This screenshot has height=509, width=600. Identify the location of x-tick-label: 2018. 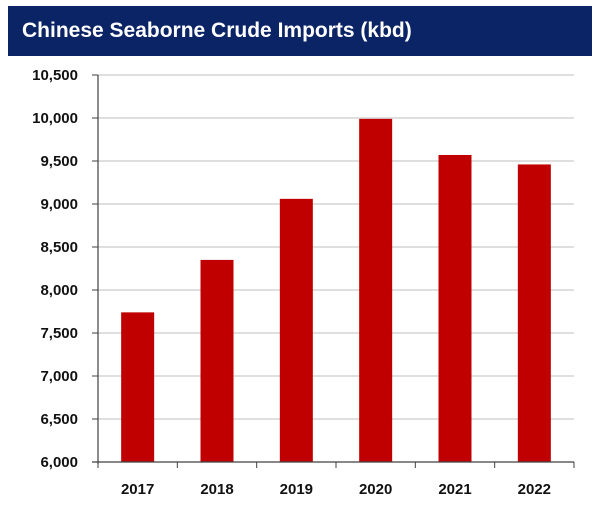
(216, 489).